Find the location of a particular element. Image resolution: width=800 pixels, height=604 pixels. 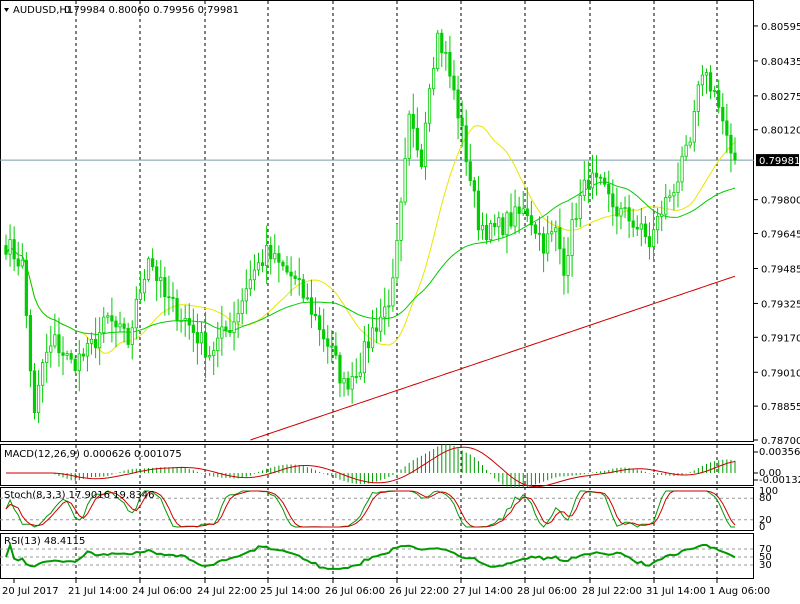

price-tick-label: 0.79170 is located at coordinates (780, 338).